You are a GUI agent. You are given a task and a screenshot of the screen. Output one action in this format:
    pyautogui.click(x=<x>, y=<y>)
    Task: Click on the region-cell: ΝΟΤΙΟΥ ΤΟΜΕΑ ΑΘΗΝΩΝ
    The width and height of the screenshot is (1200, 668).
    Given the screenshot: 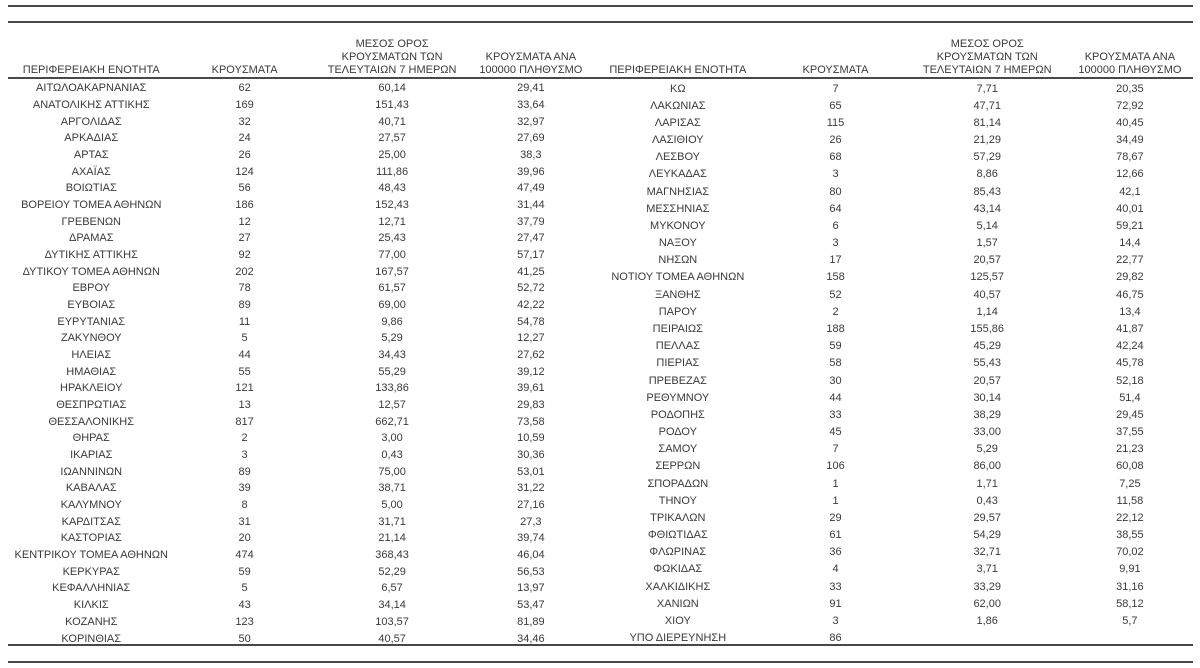 What is the action you would take?
    pyautogui.click(x=678, y=277)
    